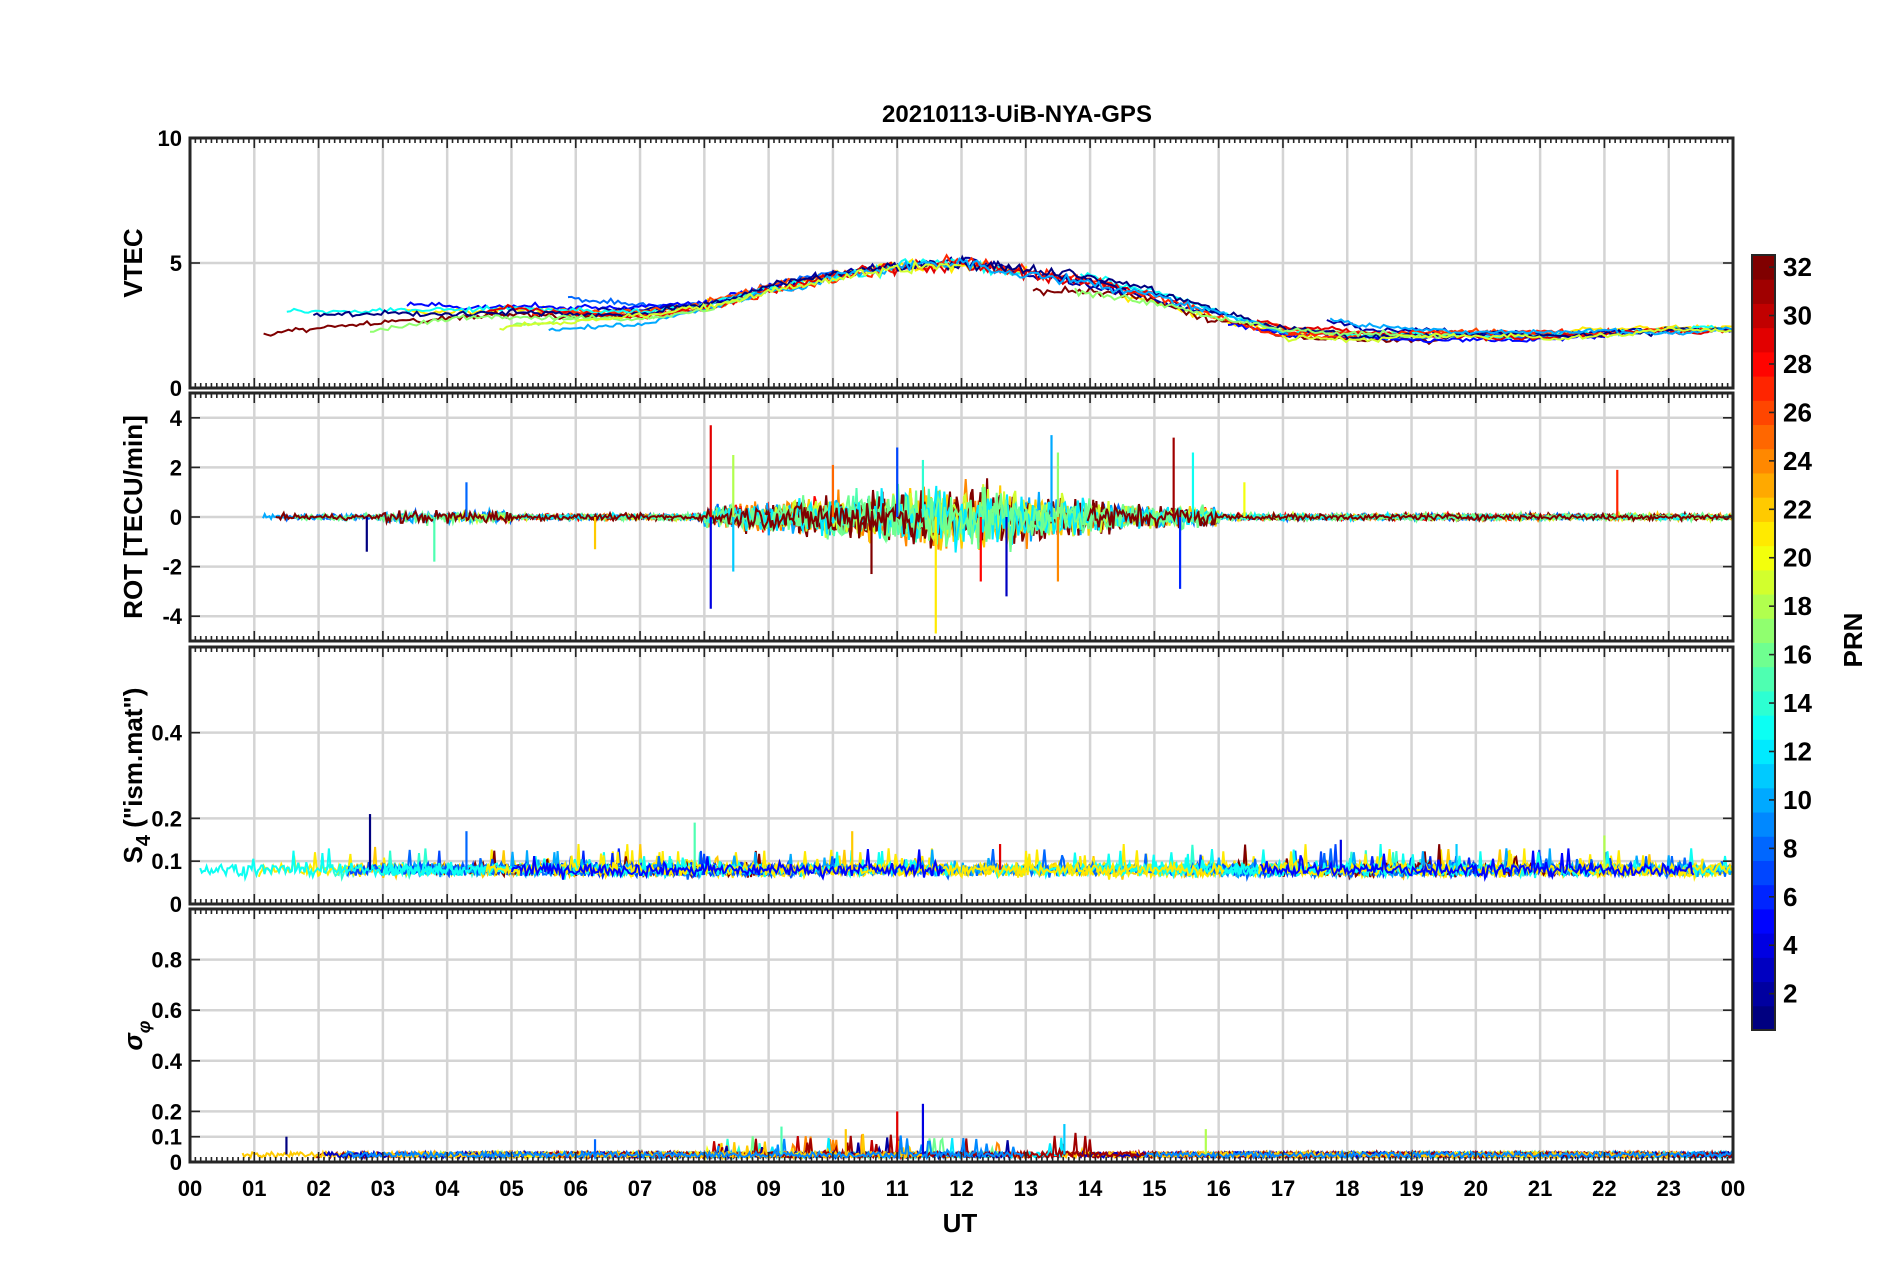 This screenshot has width=1902, height=1272. Describe the element at coordinates (1347, 1188) in the screenshot. I see `x-tick-label: 18` at that location.